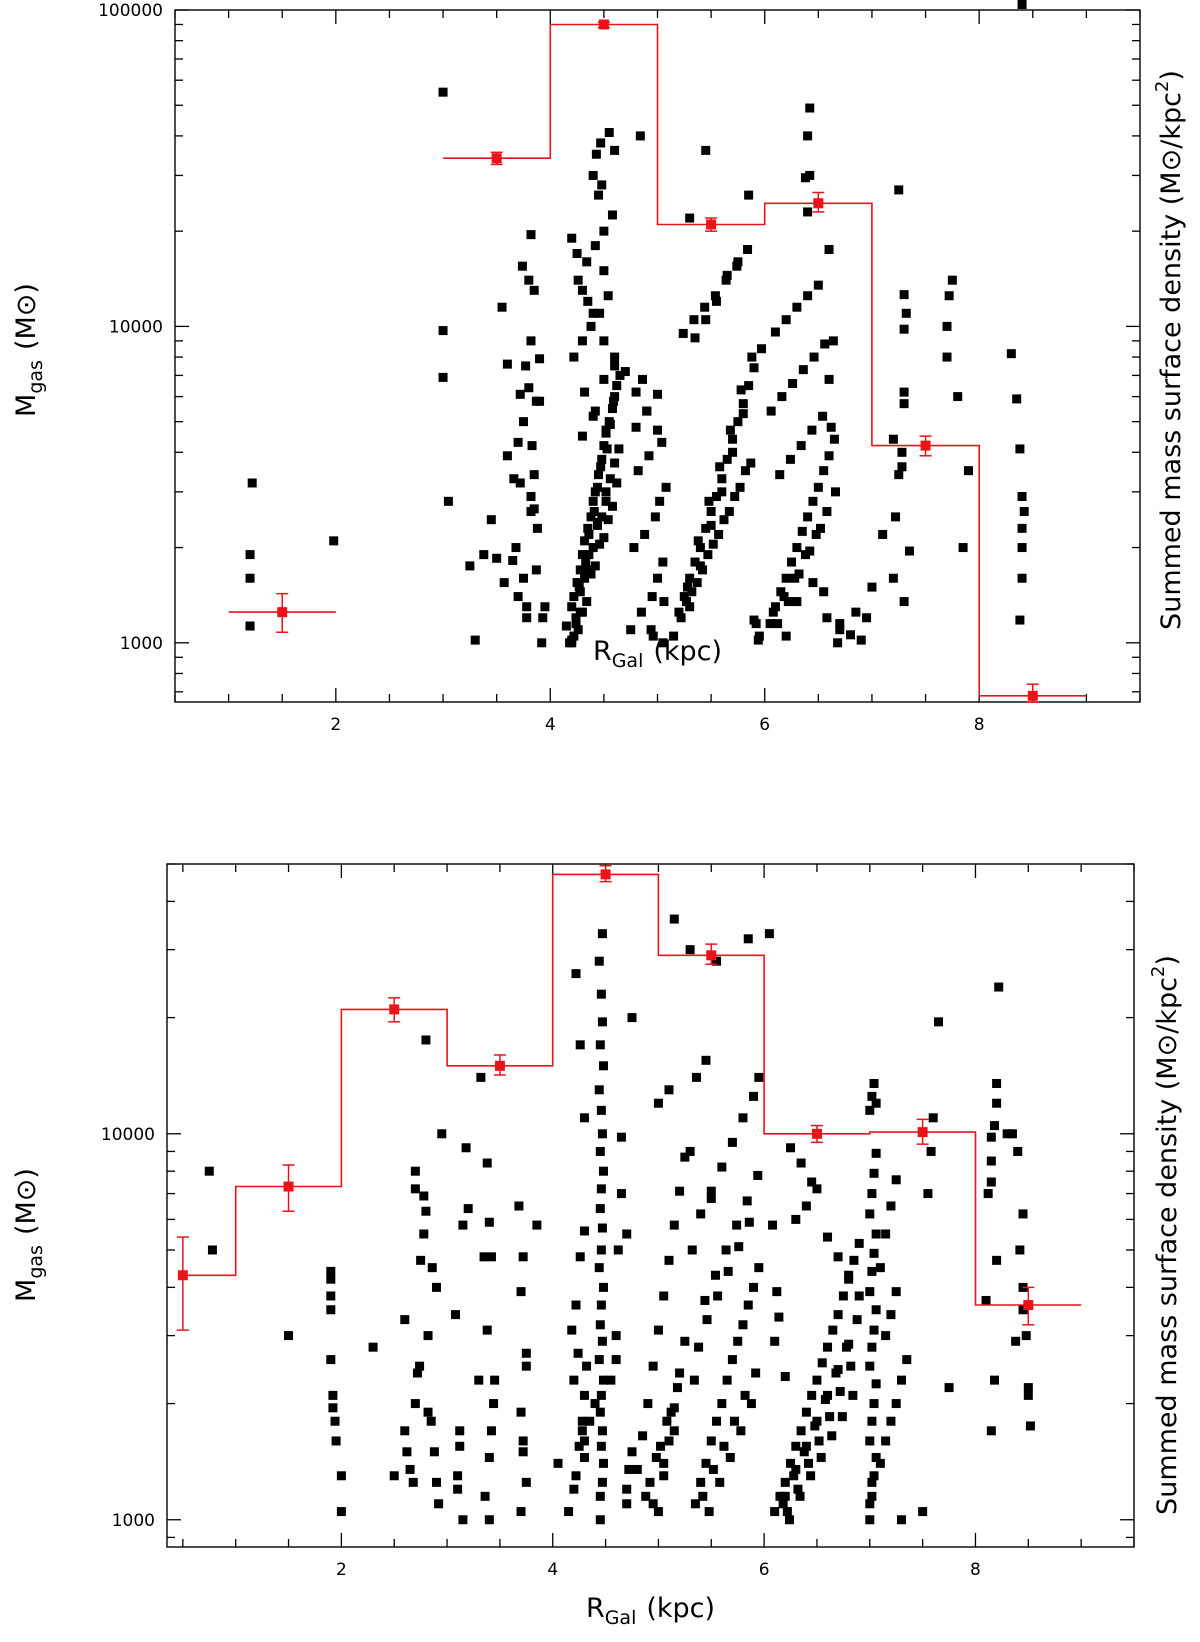 Image resolution: width=1200 pixels, height=1642 pixels. Describe the element at coordinates (335, 725) in the screenshot. I see `x-tick-label: 2` at that location.